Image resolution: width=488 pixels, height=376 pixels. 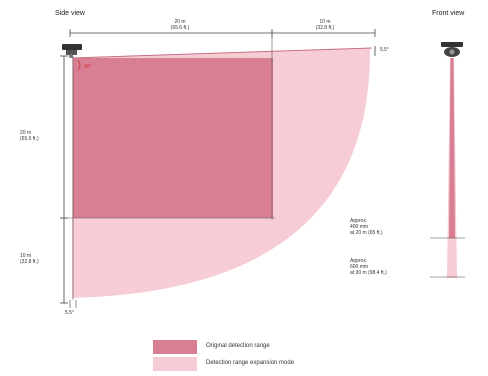 What do you see at coordinates (452, 148) in the screenshot?
I see `front-original-beam` at bounding box center [452, 148].